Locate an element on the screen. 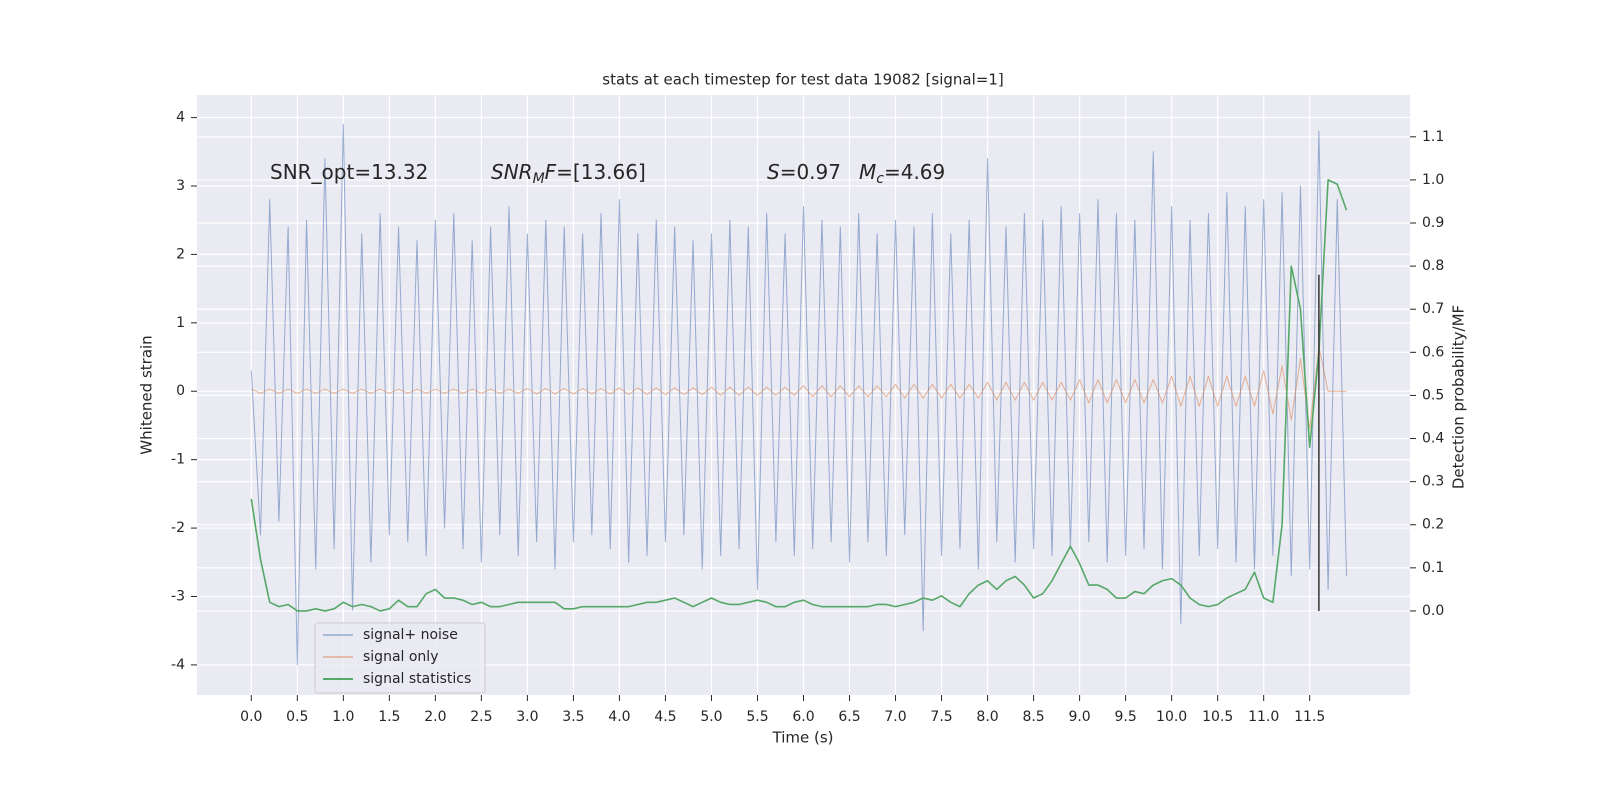 This screenshot has width=1600, height=800. x-tick-label: 9.5 is located at coordinates (1125, 717).